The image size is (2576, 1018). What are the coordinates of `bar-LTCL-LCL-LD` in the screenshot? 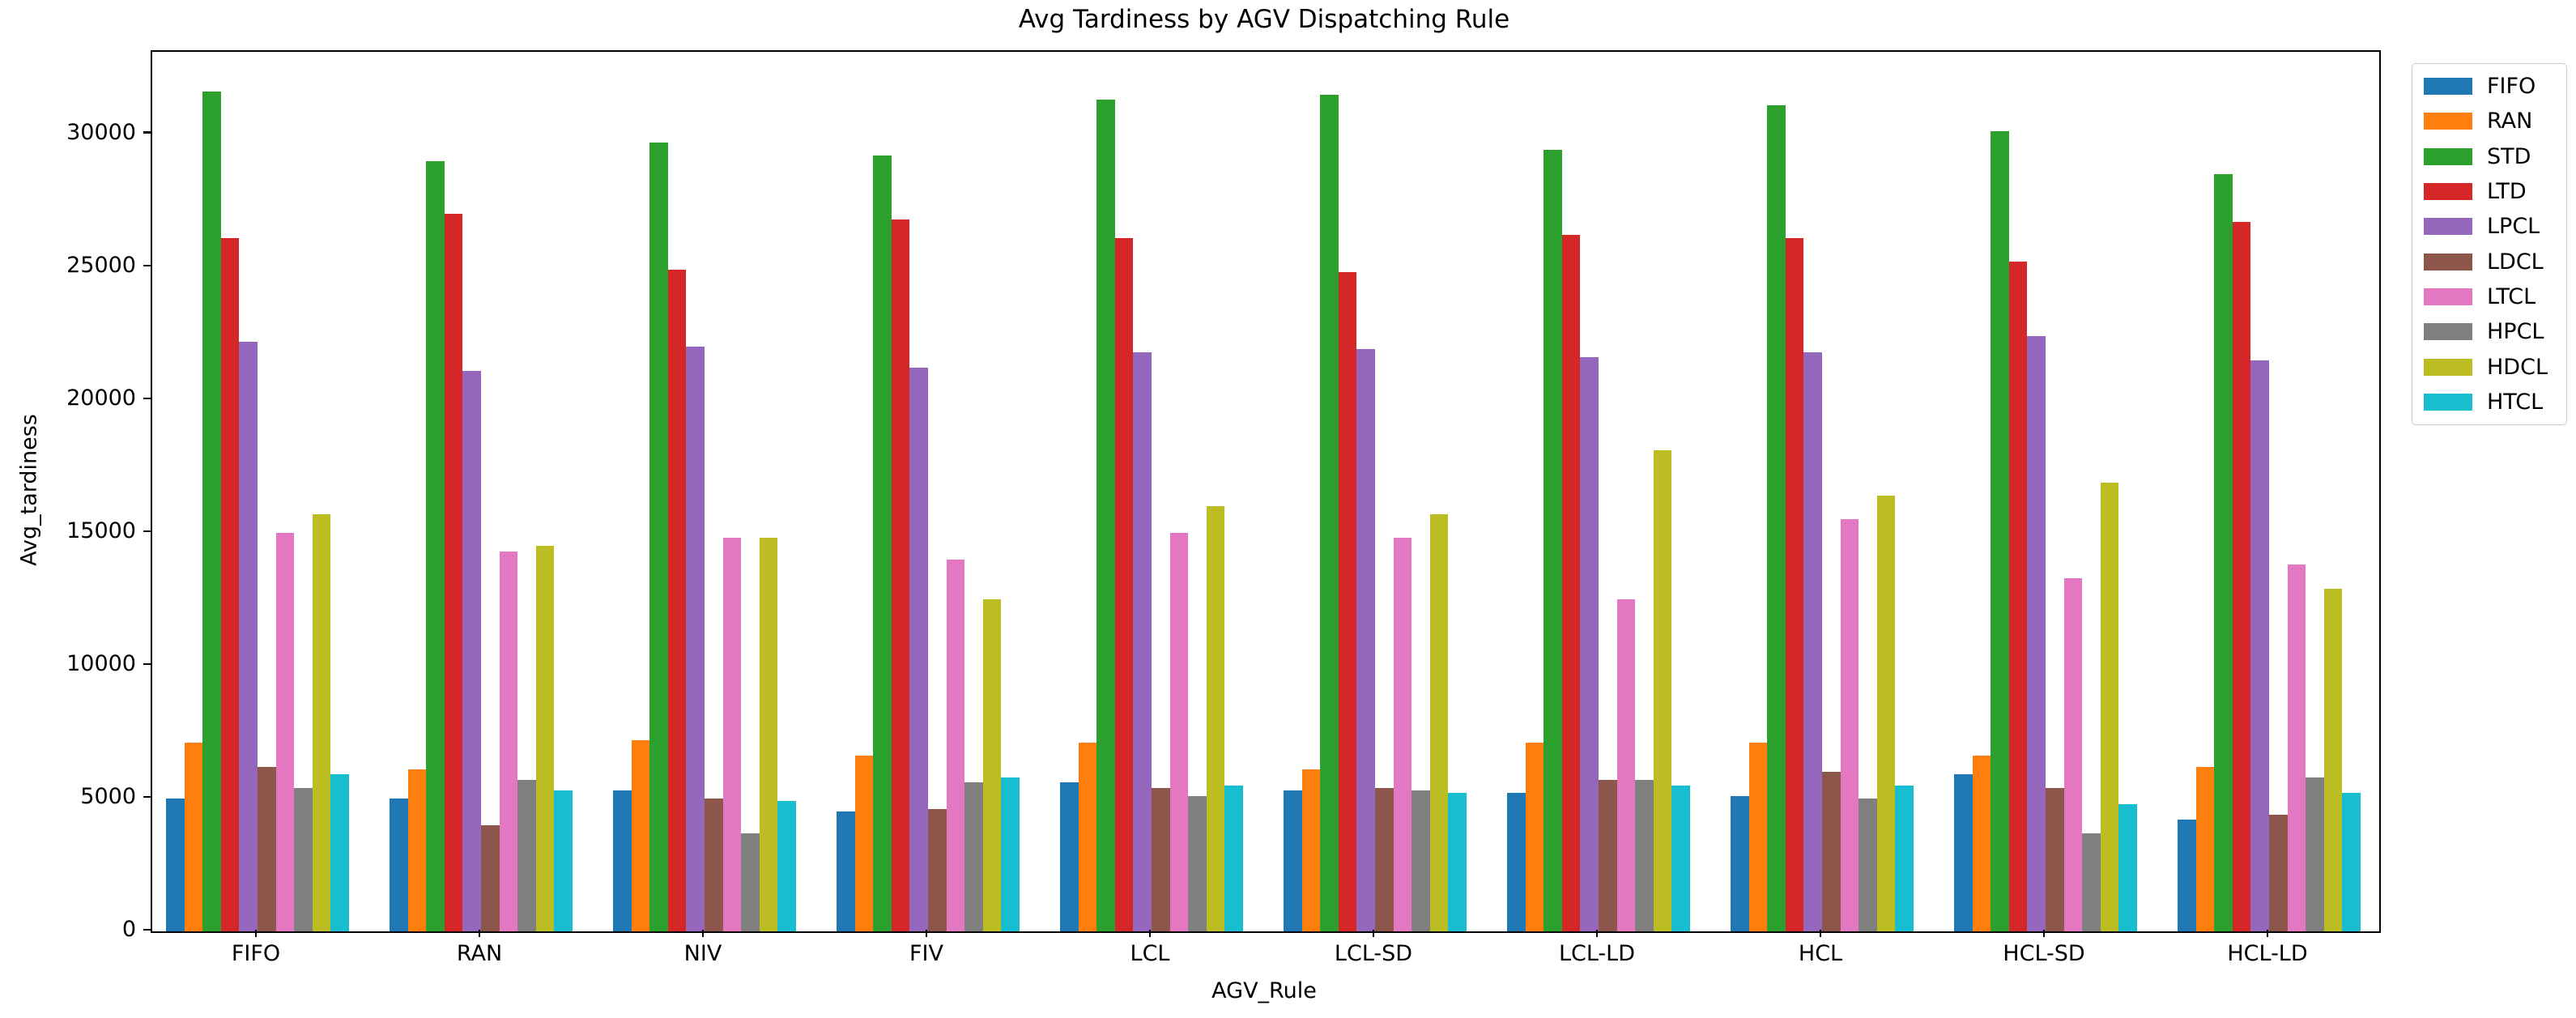 It's located at (1626, 764).